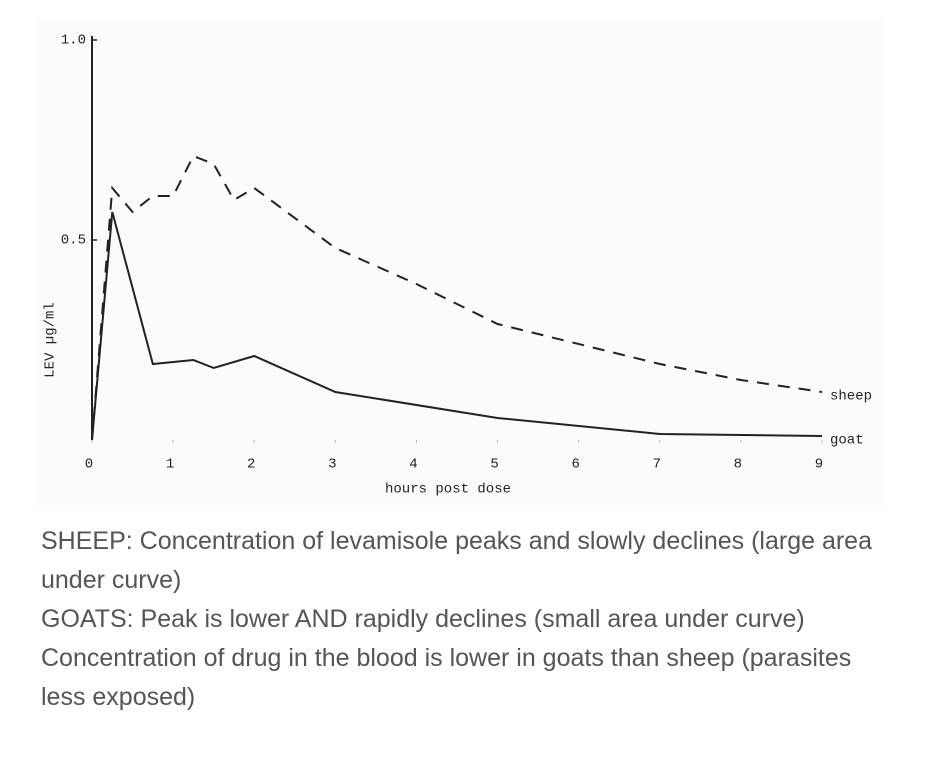 Image resolution: width=932 pixels, height=776 pixels. What do you see at coordinates (251, 465) in the screenshot?
I see `x-tick-label: 2` at bounding box center [251, 465].